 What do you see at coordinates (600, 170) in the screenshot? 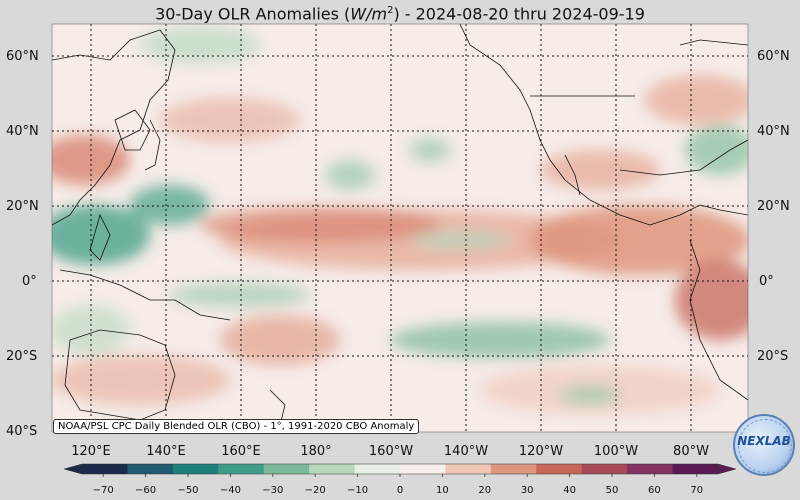
I see `anomaly-positive-mexico` at bounding box center [600, 170].